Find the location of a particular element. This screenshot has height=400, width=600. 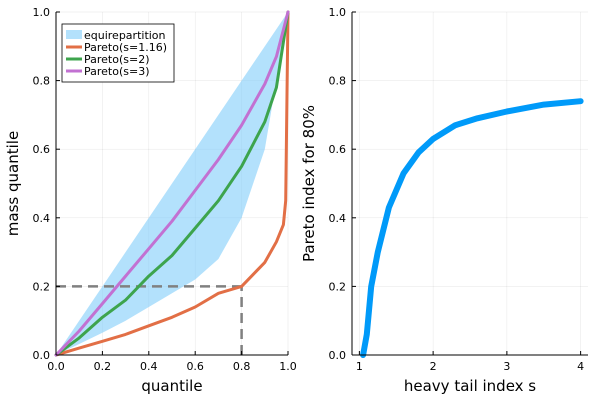

left-x-tick-label: 0.6 is located at coordinates (195, 366).